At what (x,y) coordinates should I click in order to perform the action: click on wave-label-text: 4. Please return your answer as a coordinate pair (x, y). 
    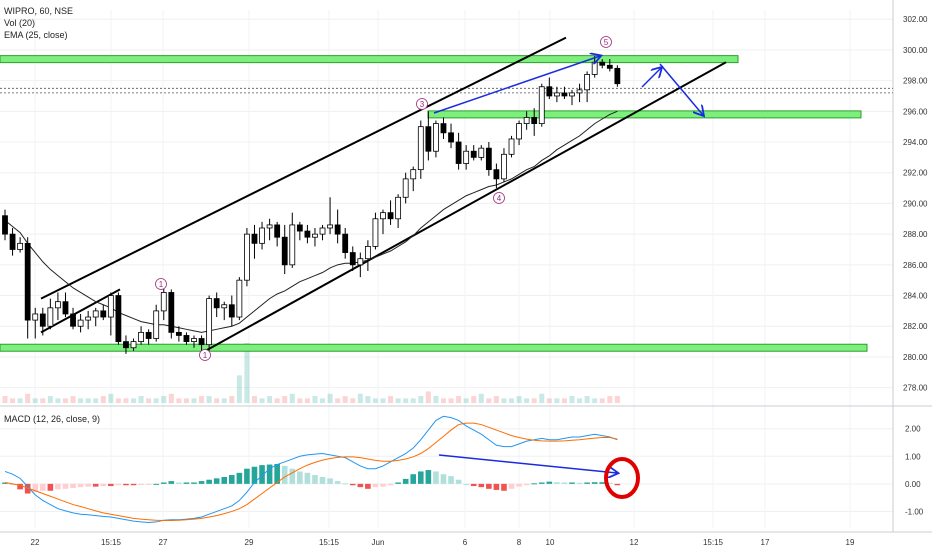
    Looking at the image, I should click on (499, 198).